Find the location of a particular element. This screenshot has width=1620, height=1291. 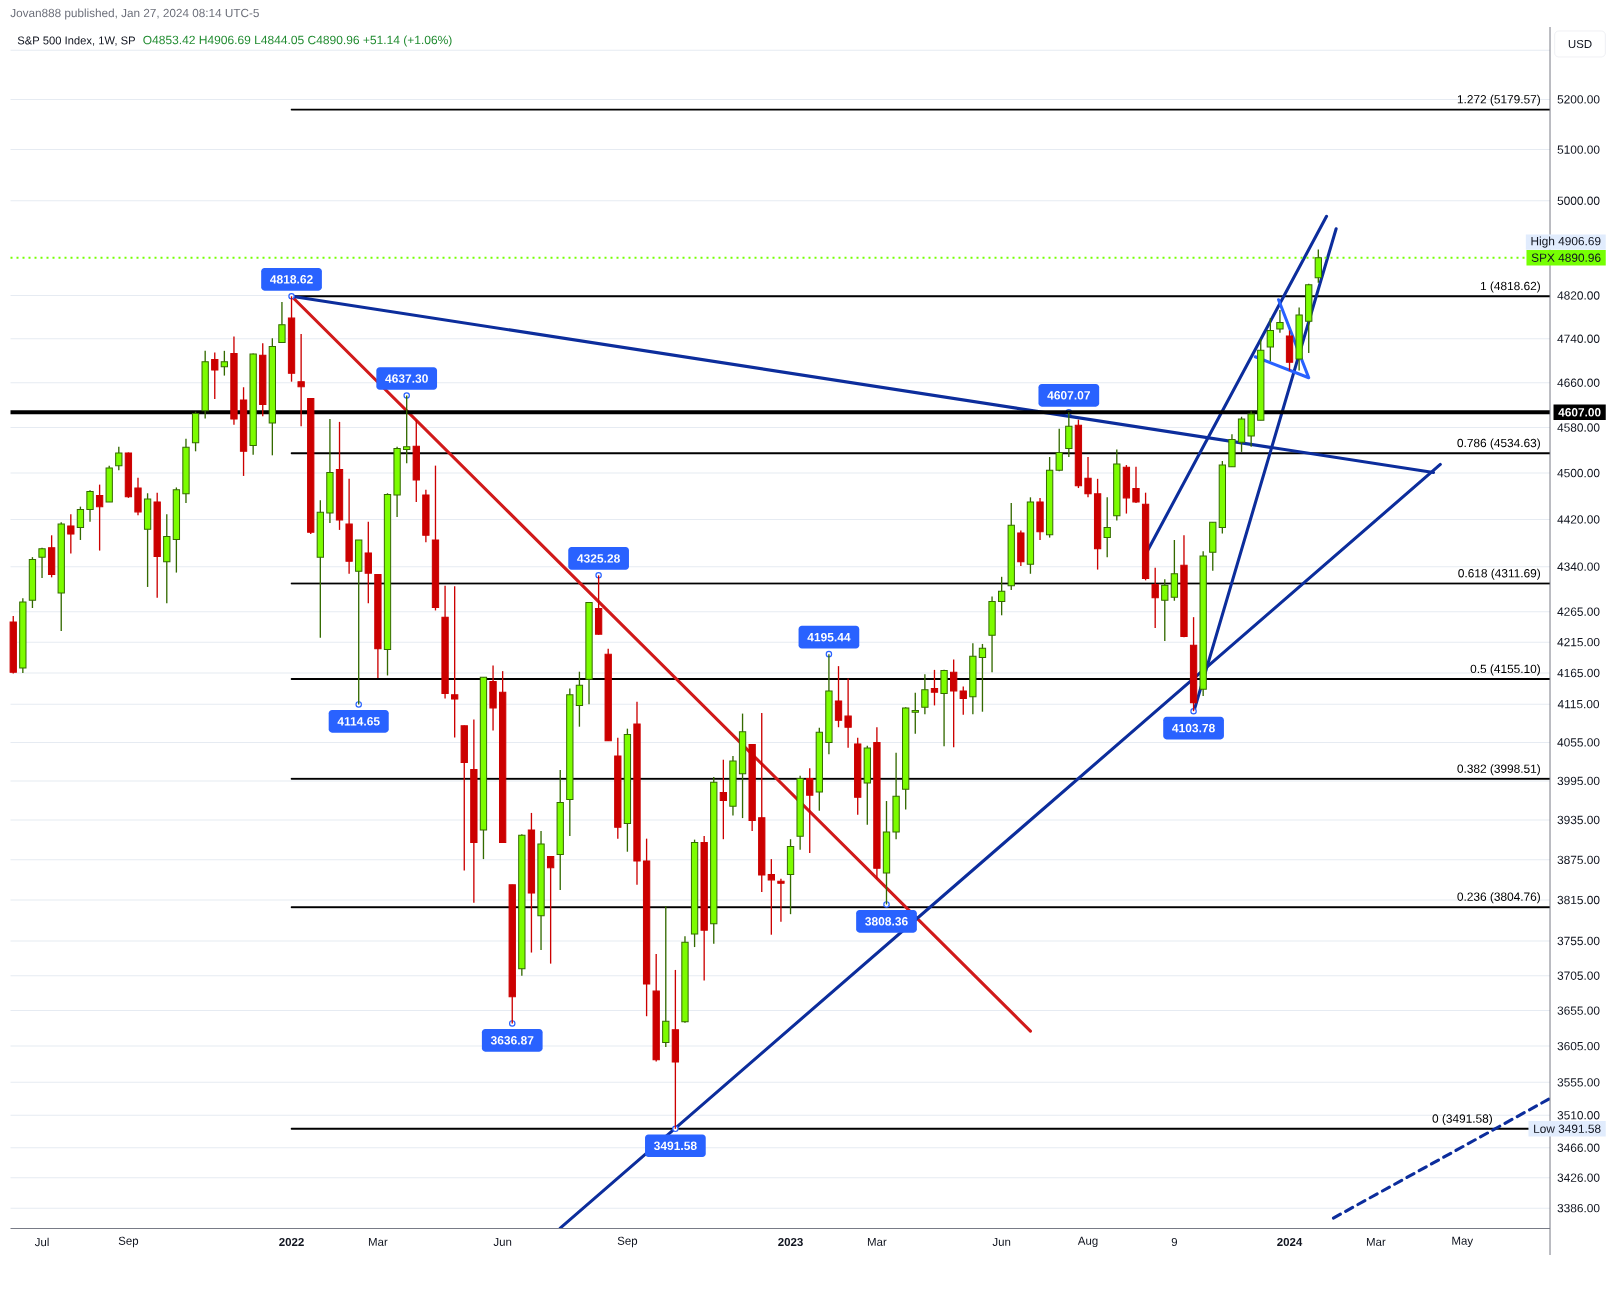

y-tick-label: 3605.00 is located at coordinates (1578, 1046).